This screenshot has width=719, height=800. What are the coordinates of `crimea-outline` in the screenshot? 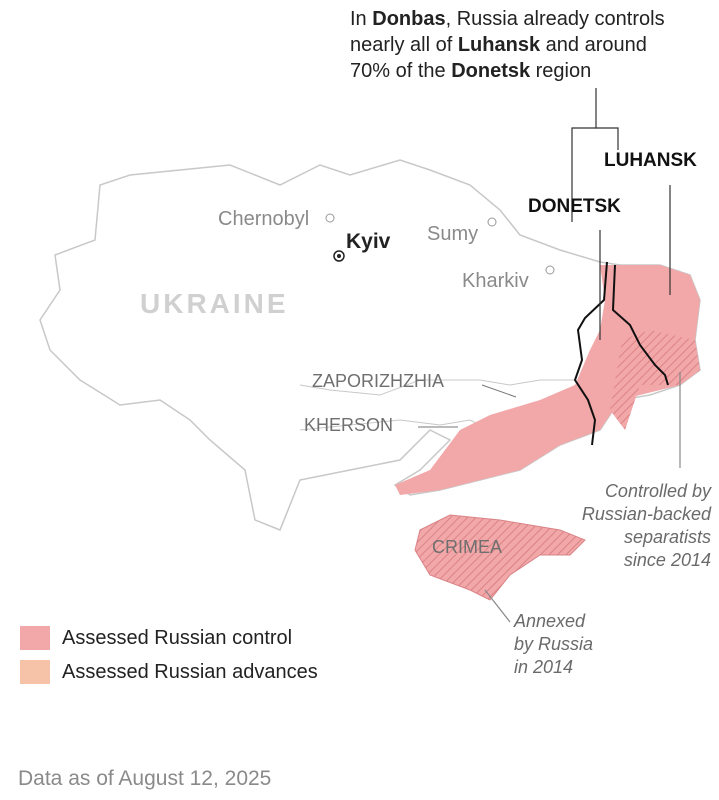 It's located at (500, 557).